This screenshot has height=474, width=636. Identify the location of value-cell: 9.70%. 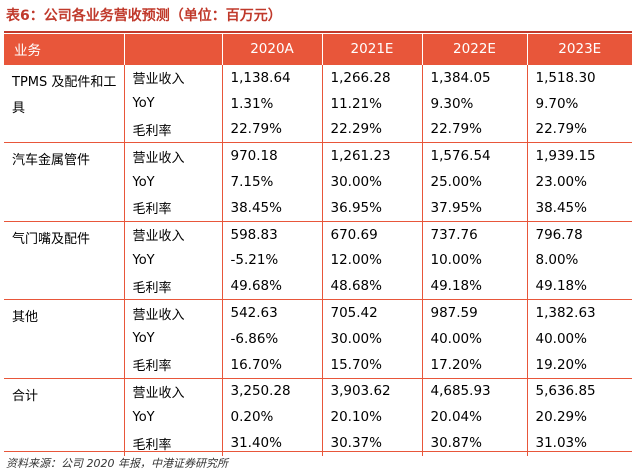
(557, 103).